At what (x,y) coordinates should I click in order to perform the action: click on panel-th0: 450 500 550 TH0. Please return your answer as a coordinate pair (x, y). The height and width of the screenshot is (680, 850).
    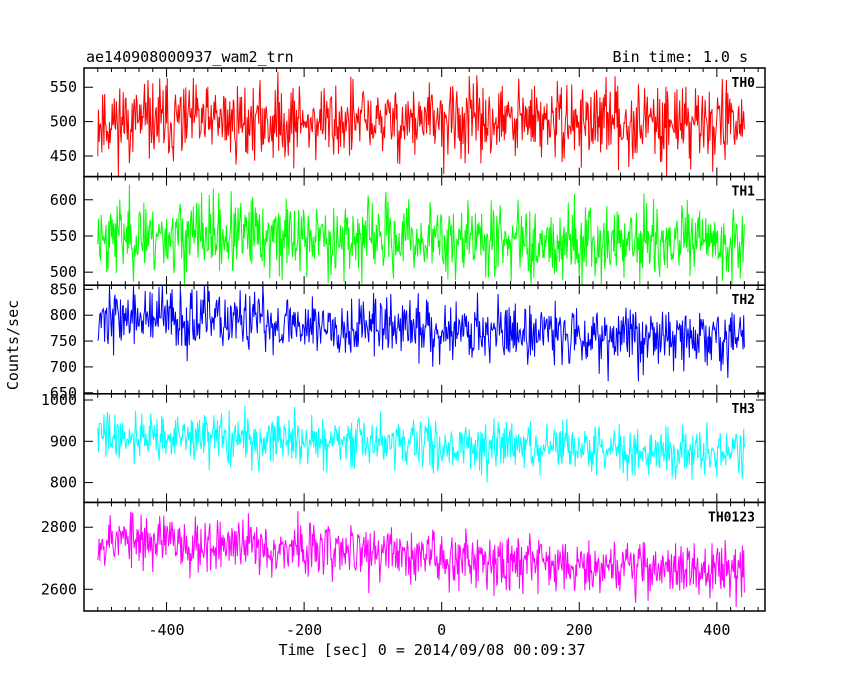
    Looking at the image, I should click on (408, 122).